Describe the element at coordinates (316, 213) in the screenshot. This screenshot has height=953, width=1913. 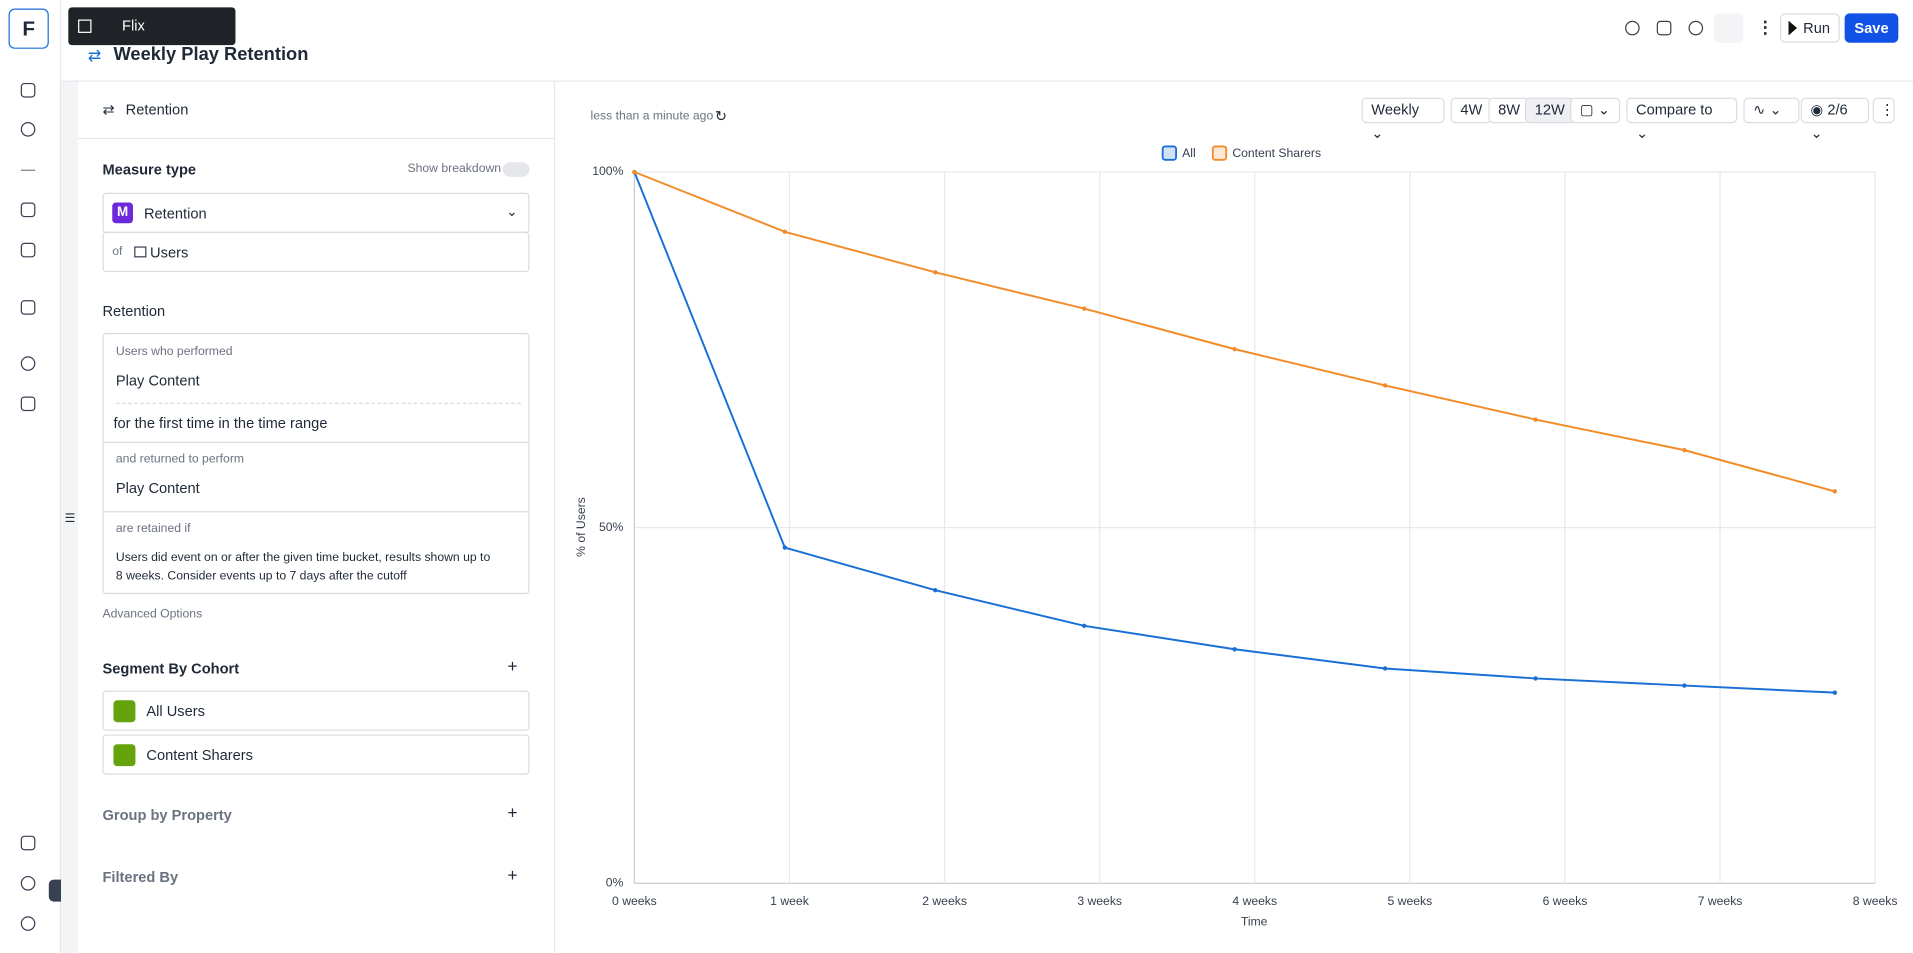
I see `measure-select: M Retention ⌄` at that location.